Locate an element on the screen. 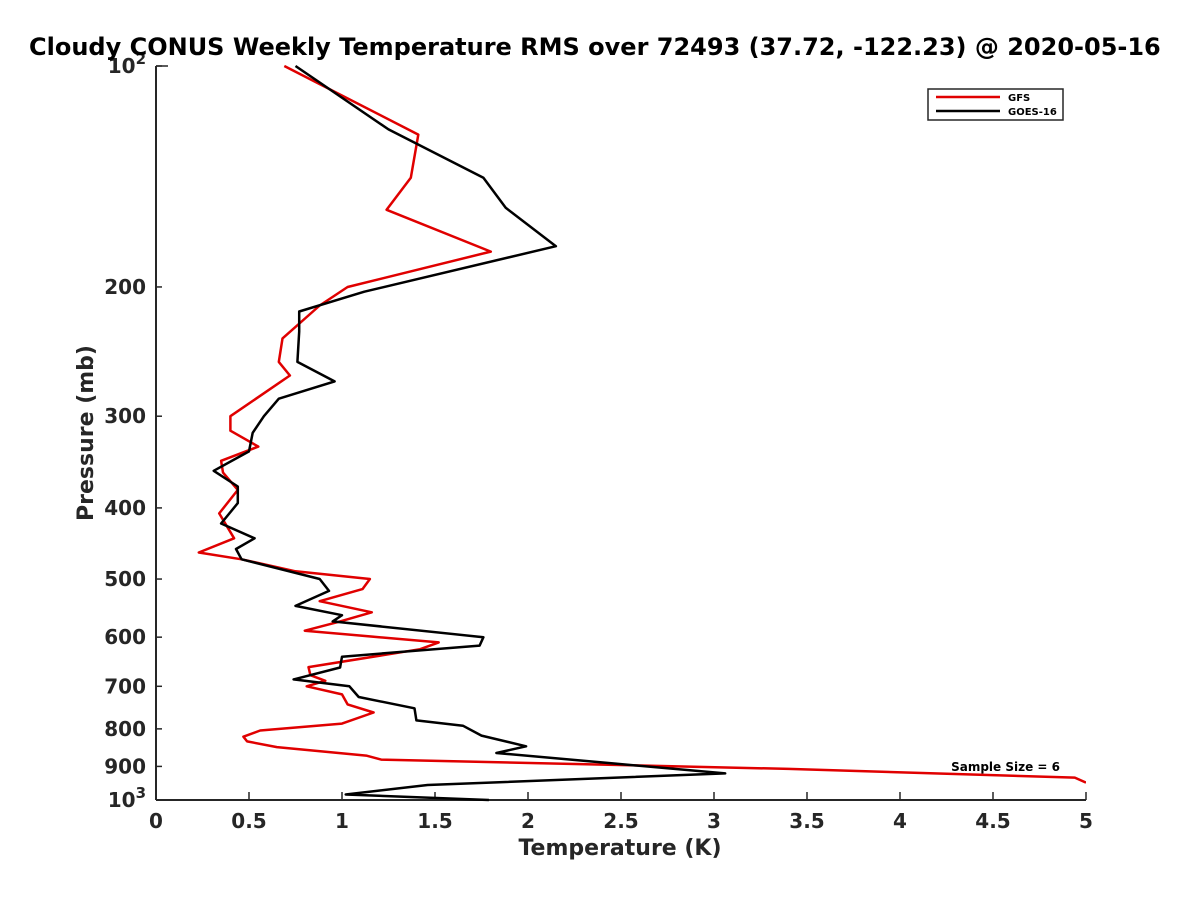 The height and width of the screenshot is (900, 1200). y-tick-label: 10³ is located at coordinates (127, 798).